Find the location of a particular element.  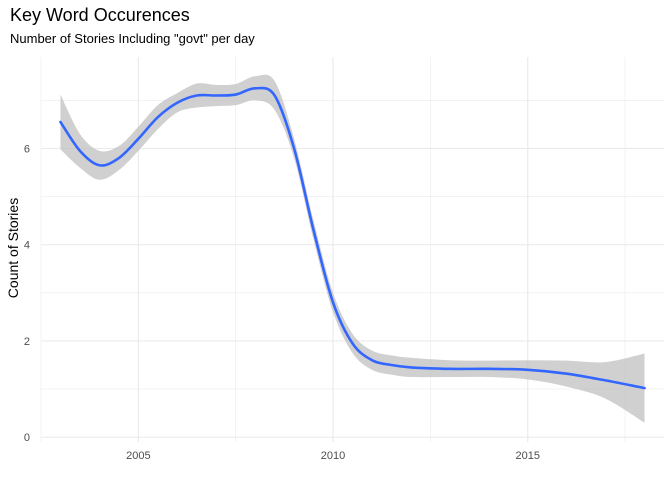

chart-title: Key Word Occurences is located at coordinates (100, 15).